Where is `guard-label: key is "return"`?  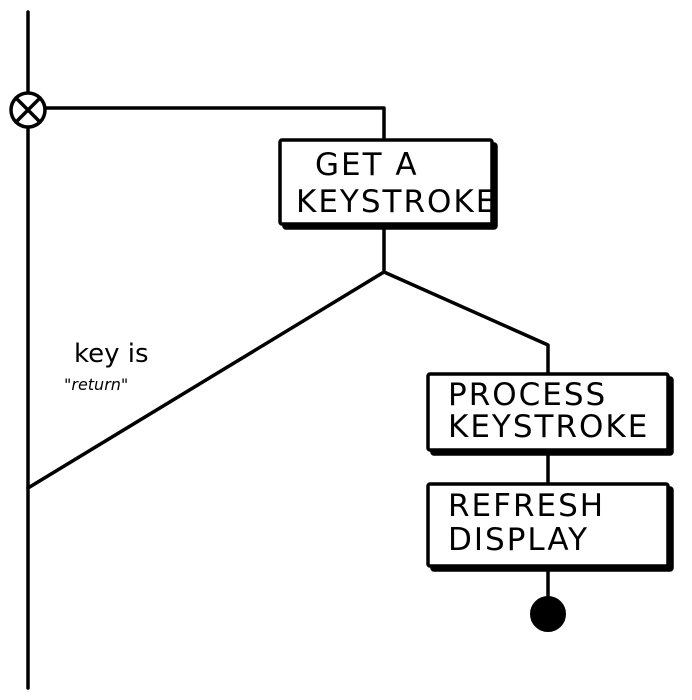 guard-label: key is "return" is located at coordinates (106, 366).